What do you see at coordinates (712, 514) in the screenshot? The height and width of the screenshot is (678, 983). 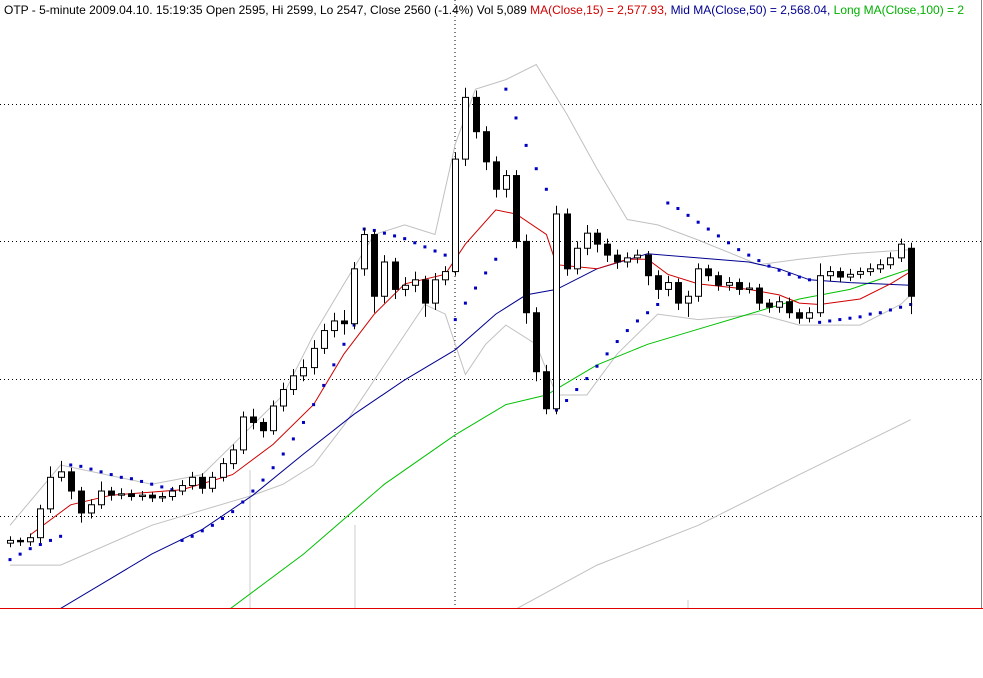 I see `indicator-line` at bounding box center [712, 514].